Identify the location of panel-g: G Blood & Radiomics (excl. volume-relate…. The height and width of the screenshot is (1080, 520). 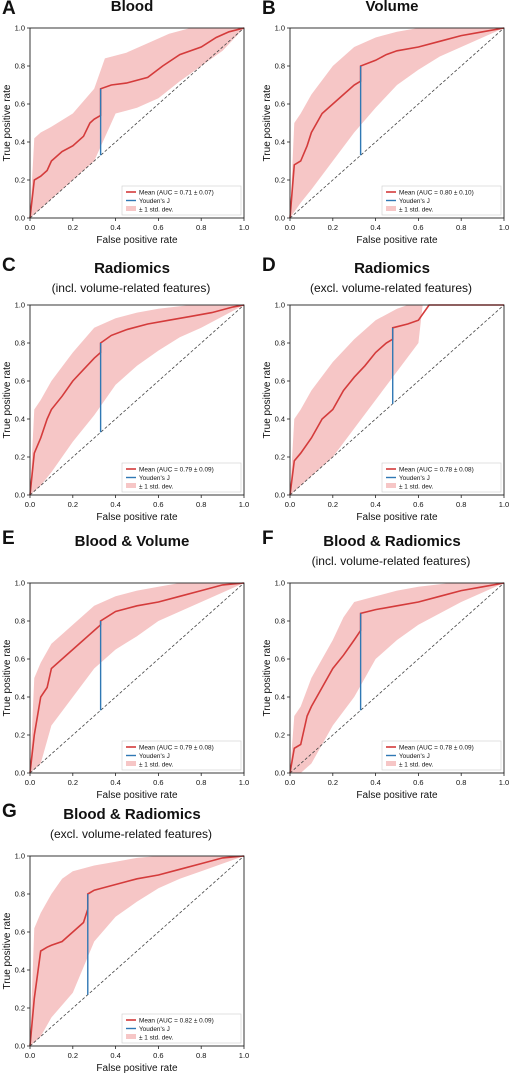
(127, 937).